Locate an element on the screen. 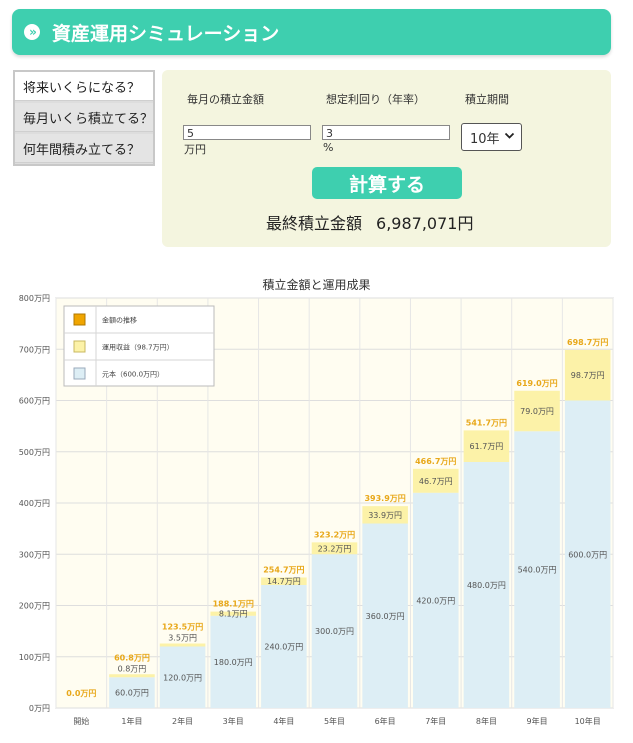  bar-principal-label: 480.0万円 is located at coordinates (486, 585).